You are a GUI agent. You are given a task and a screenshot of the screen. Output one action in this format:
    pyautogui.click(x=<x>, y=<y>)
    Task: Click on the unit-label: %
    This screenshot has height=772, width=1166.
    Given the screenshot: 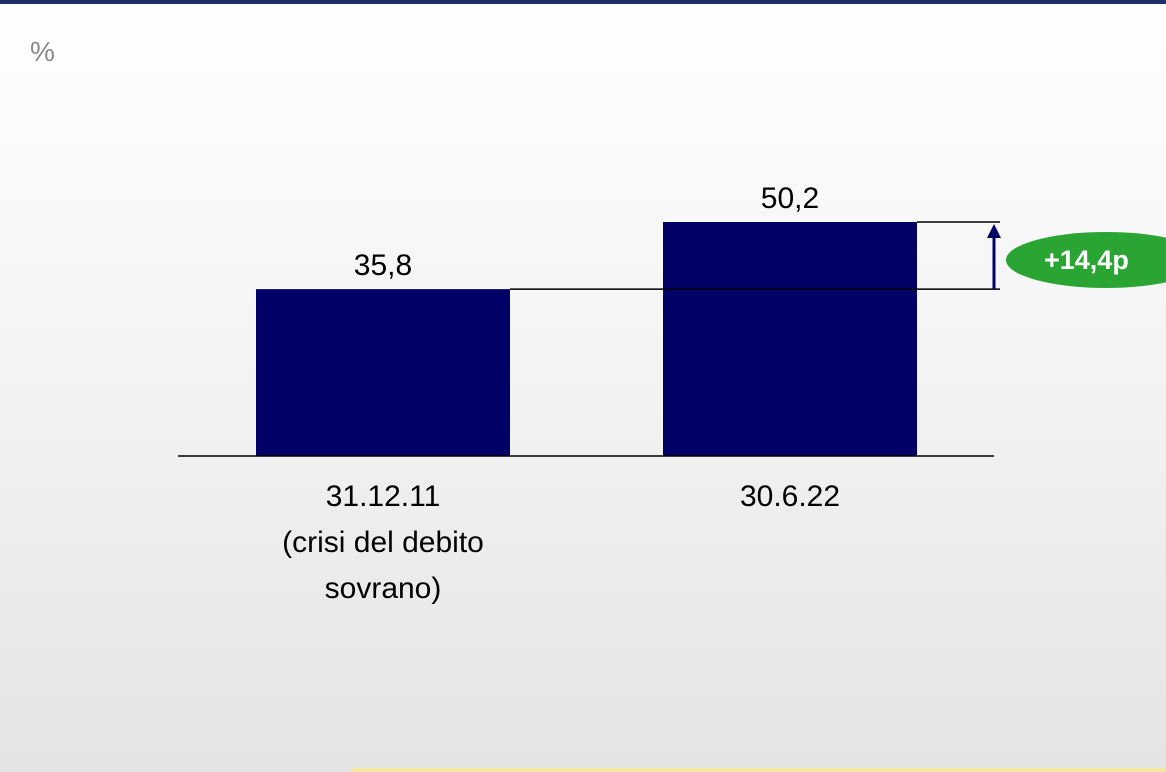 What is the action you would take?
    pyautogui.click(x=42, y=51)
    